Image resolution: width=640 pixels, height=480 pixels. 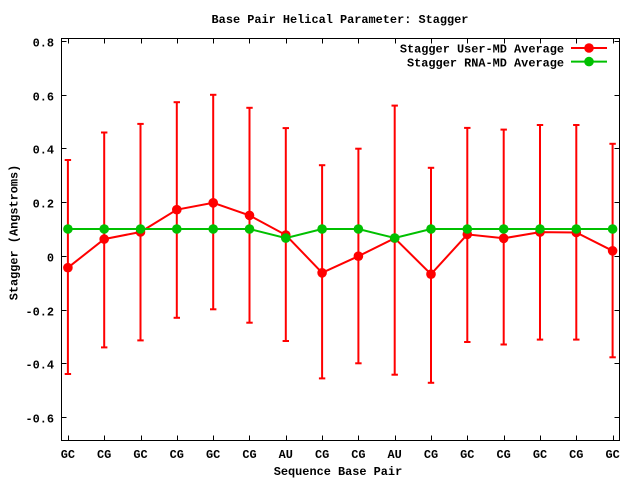 What do you see at coordinates (39, 365) in the screenshot?
I see `svg-text: -0.4` at bounding box center [39, 365].